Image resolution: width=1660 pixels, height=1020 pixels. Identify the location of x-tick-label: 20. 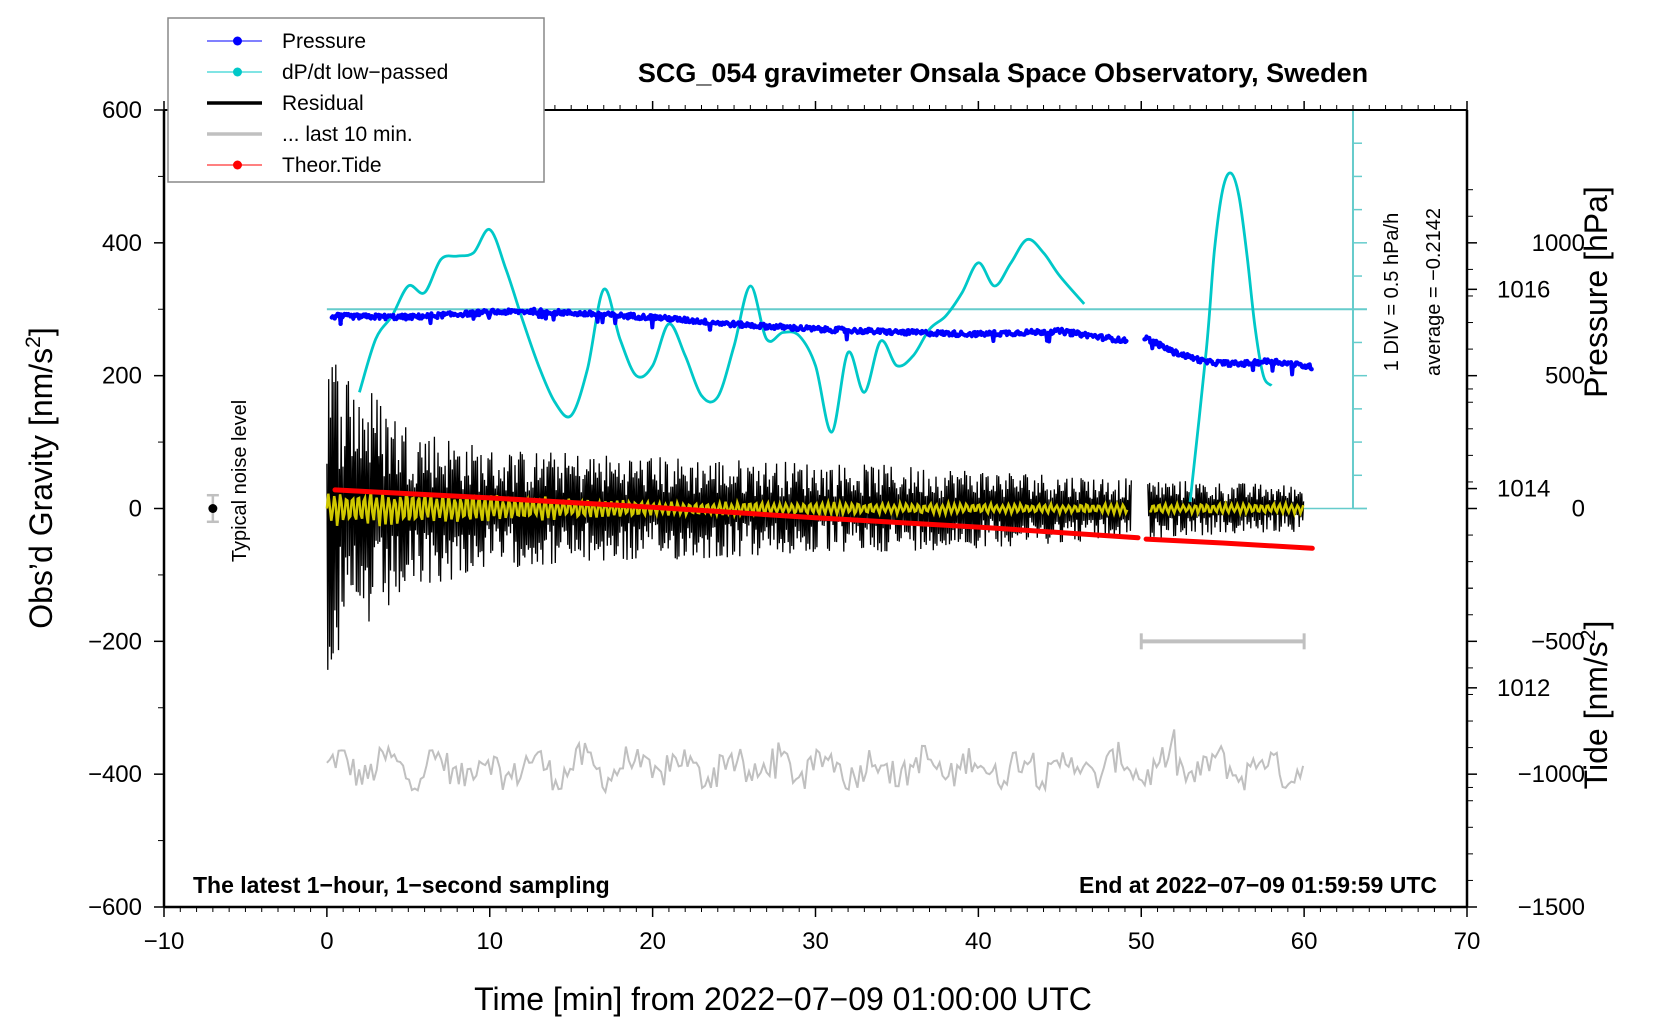
(652, 941).